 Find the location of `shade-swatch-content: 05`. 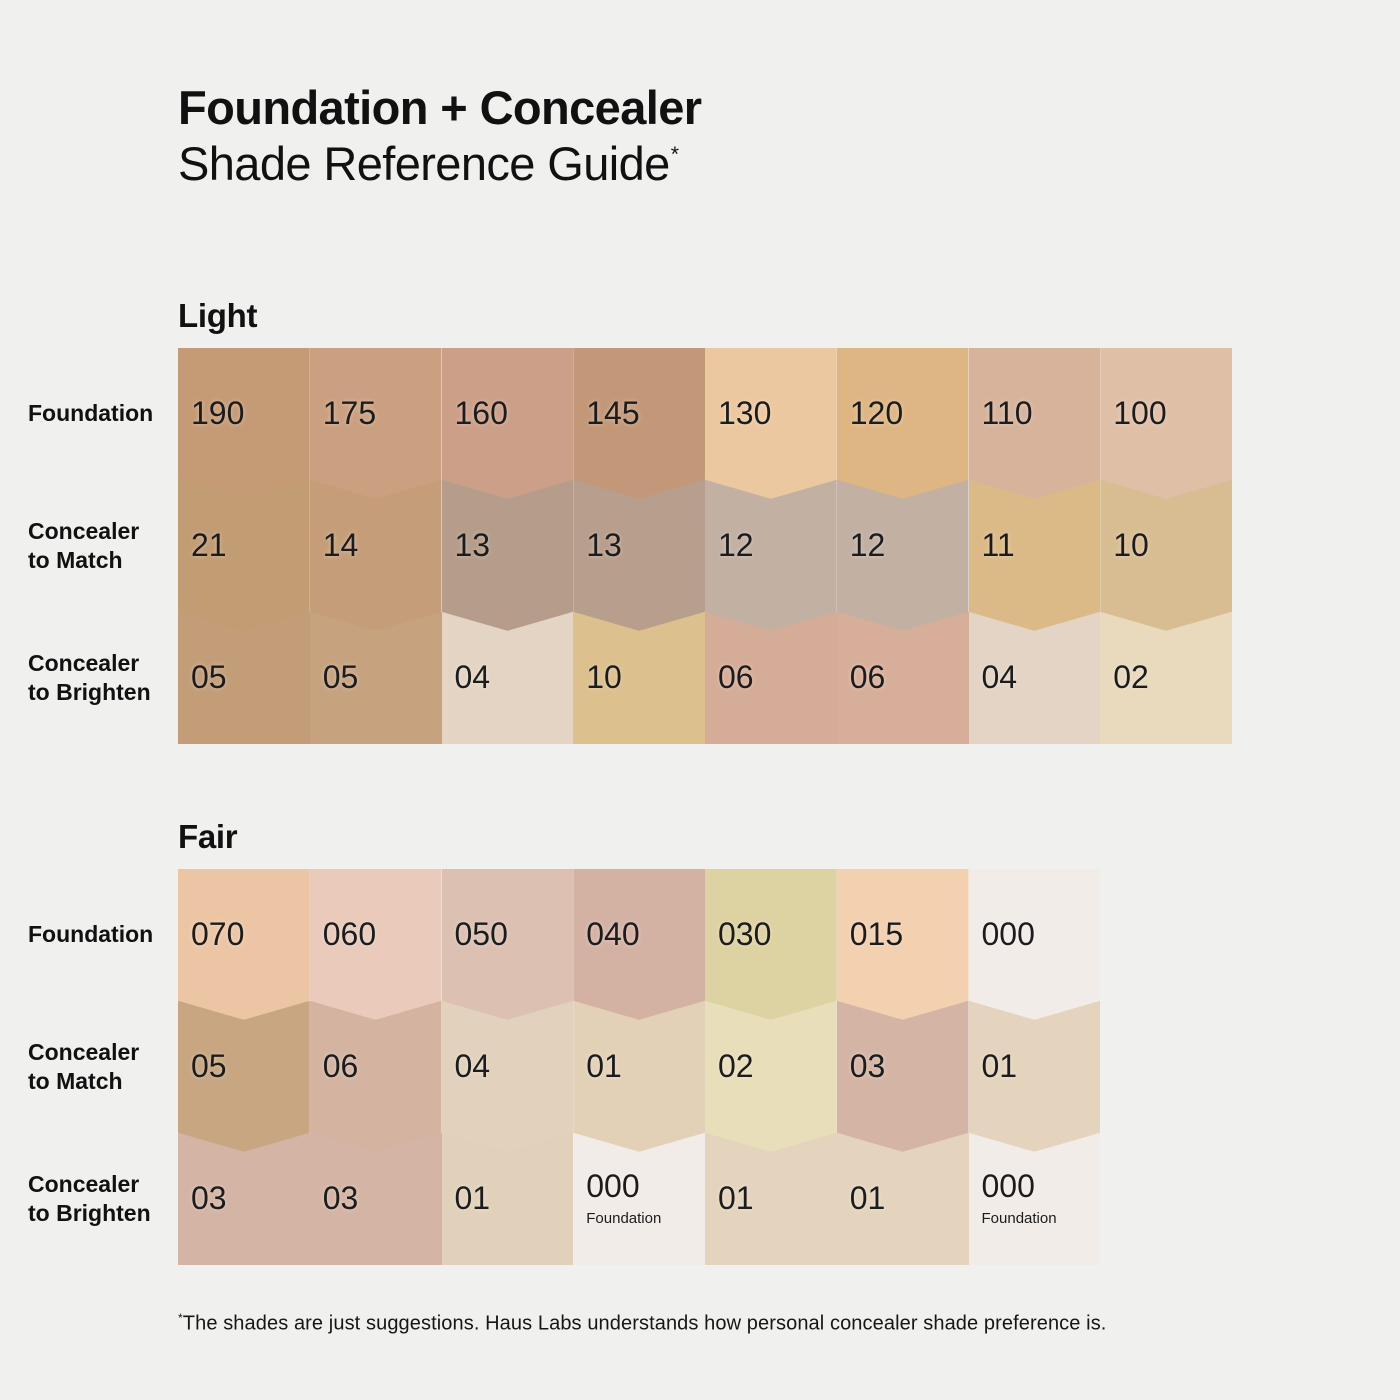

shade-swatch-content: 05 is located at coordinates (244, 678).